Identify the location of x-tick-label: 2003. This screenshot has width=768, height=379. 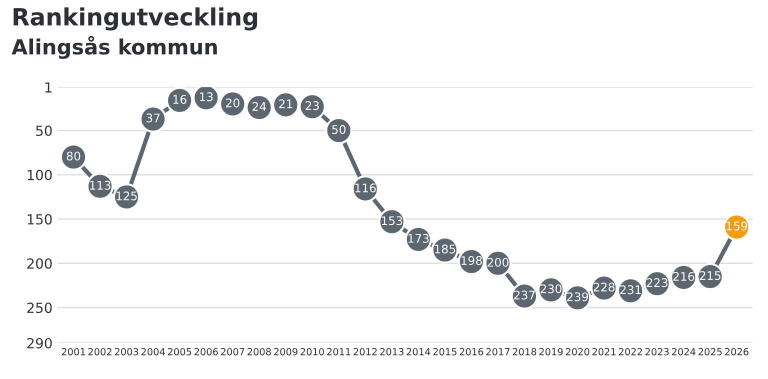
(126, 352).